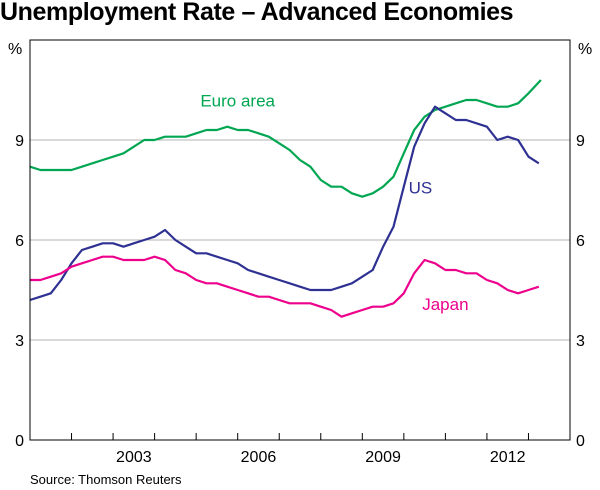 This screenshot has width=600, height=490. Describe the element at coordinates (585, 49) in the screenshot. I see `y-unit-right: %` at that location.